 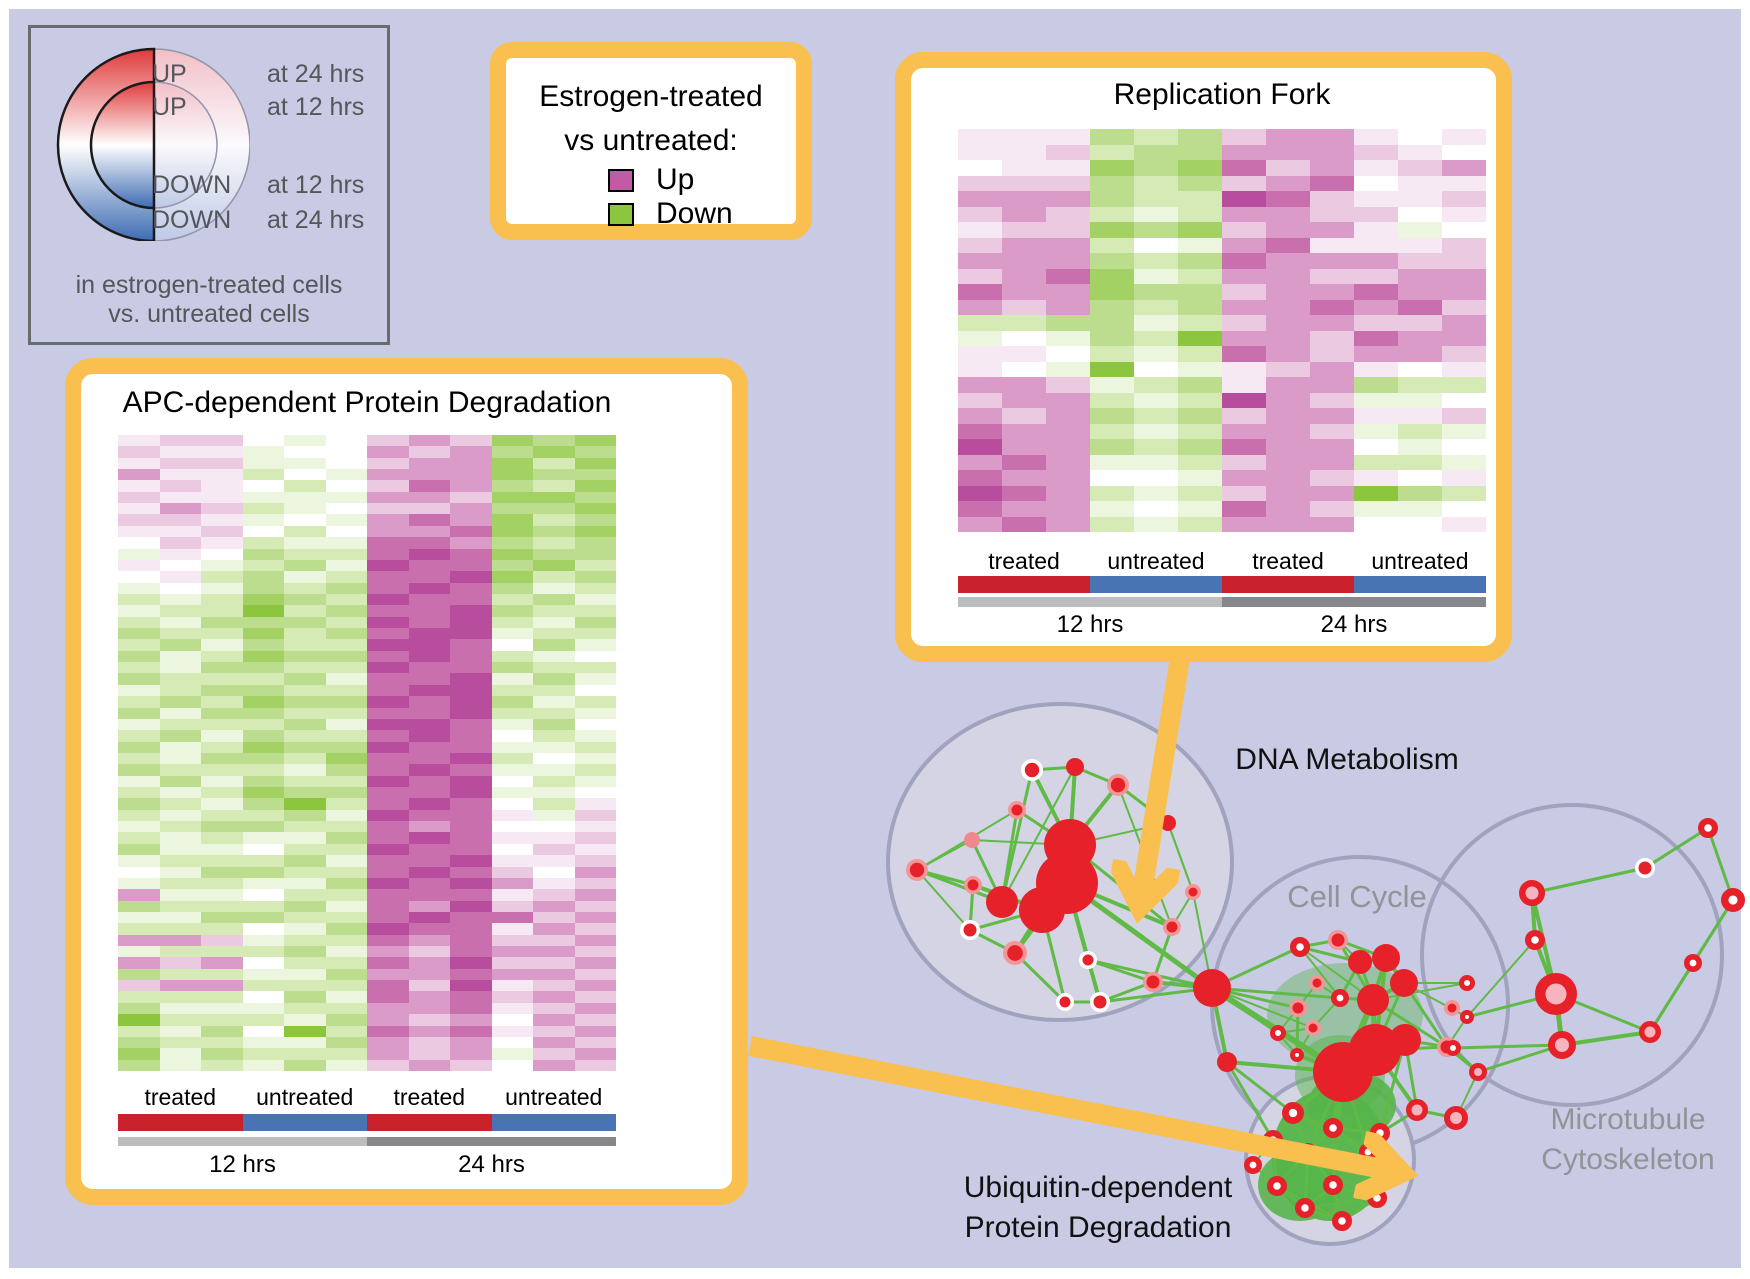 I want to click on legend-down-12-dir: DOWN, so click(x=192, y=185).